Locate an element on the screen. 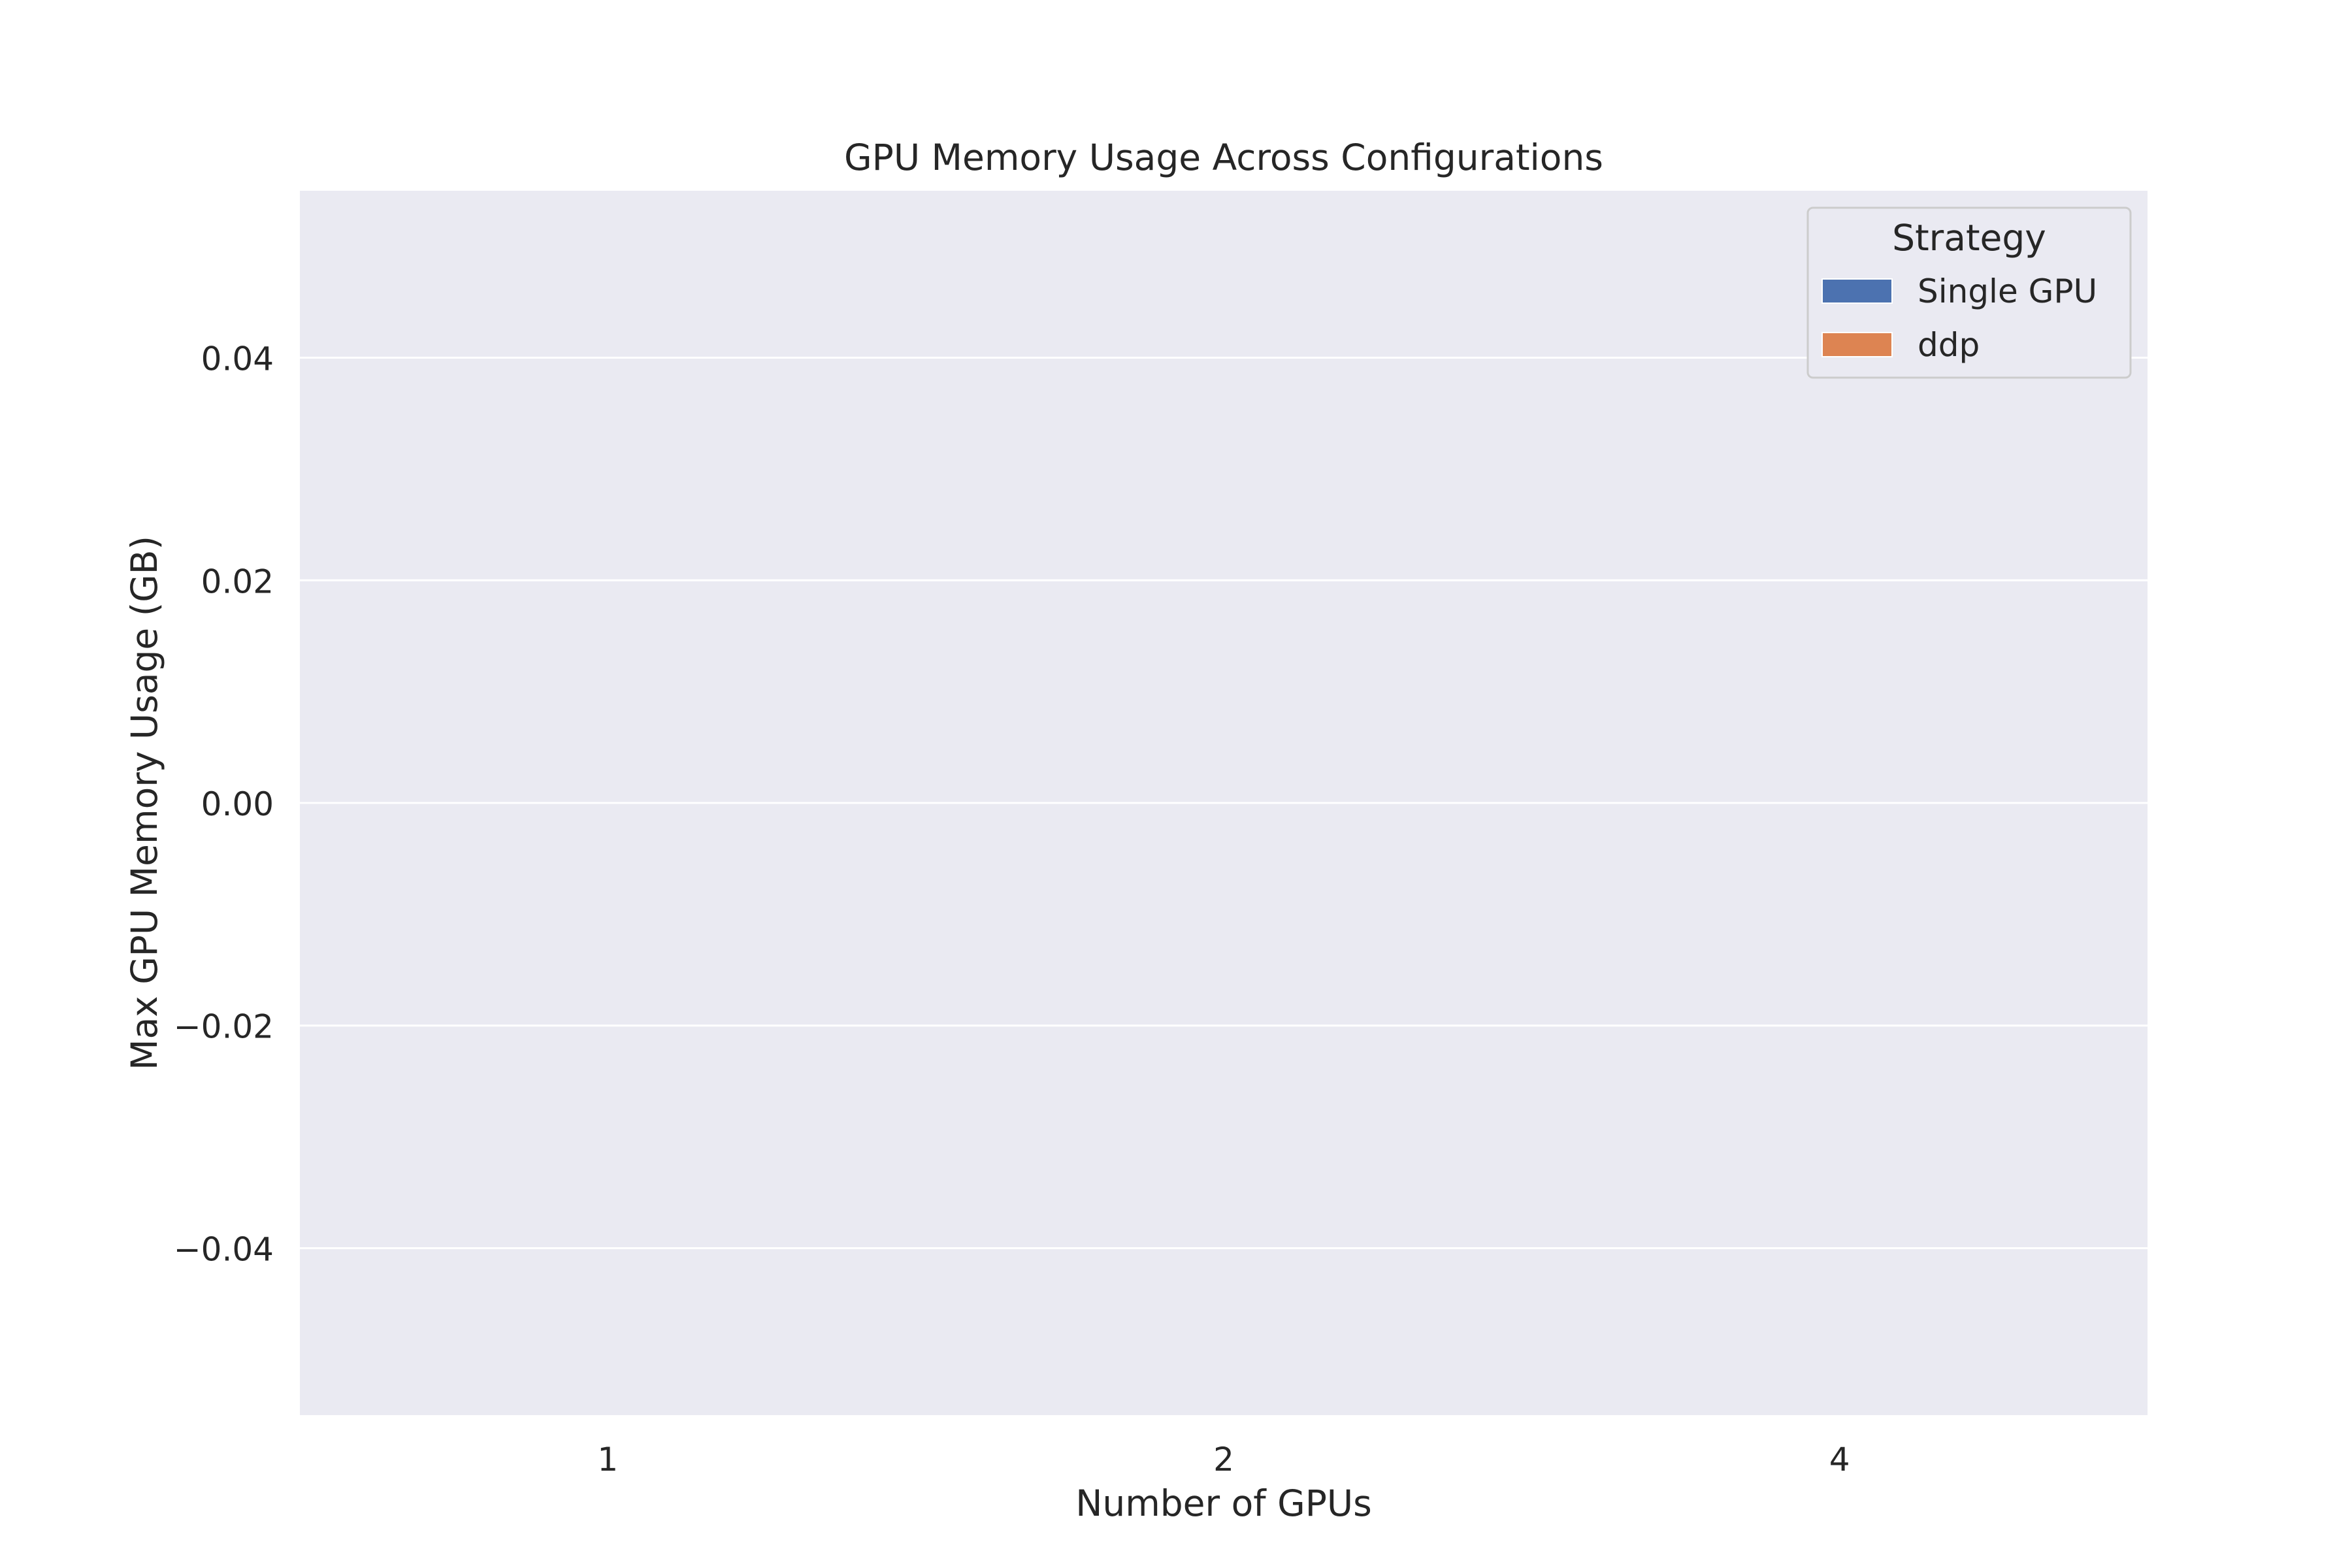  chart-title: GPU Memory Usage Across Configurations is located at coordinates (1223, 157).